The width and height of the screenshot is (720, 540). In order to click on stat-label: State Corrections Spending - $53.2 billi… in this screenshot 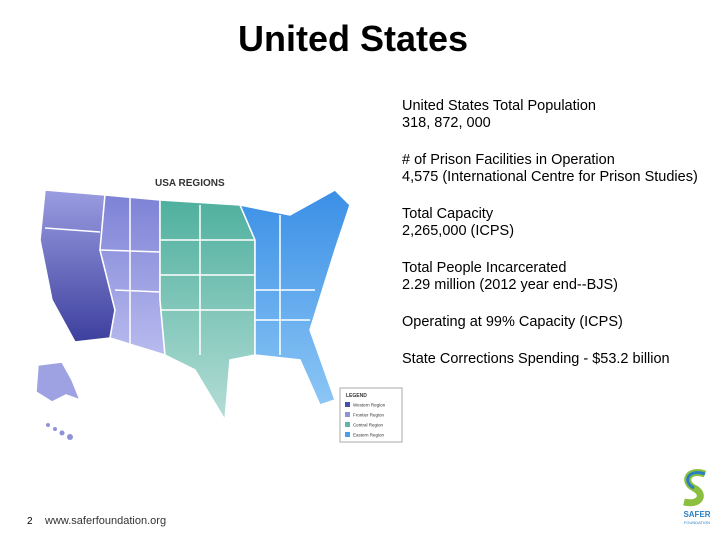, I will do `click(536, 359)`.